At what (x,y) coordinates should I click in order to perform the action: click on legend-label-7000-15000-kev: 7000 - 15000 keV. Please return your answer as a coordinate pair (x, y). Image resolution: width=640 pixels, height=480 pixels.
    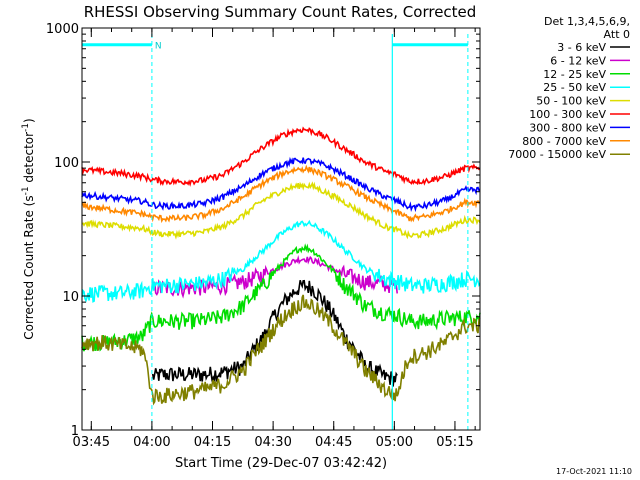
    Looking at the image, I should click on (557, 154).